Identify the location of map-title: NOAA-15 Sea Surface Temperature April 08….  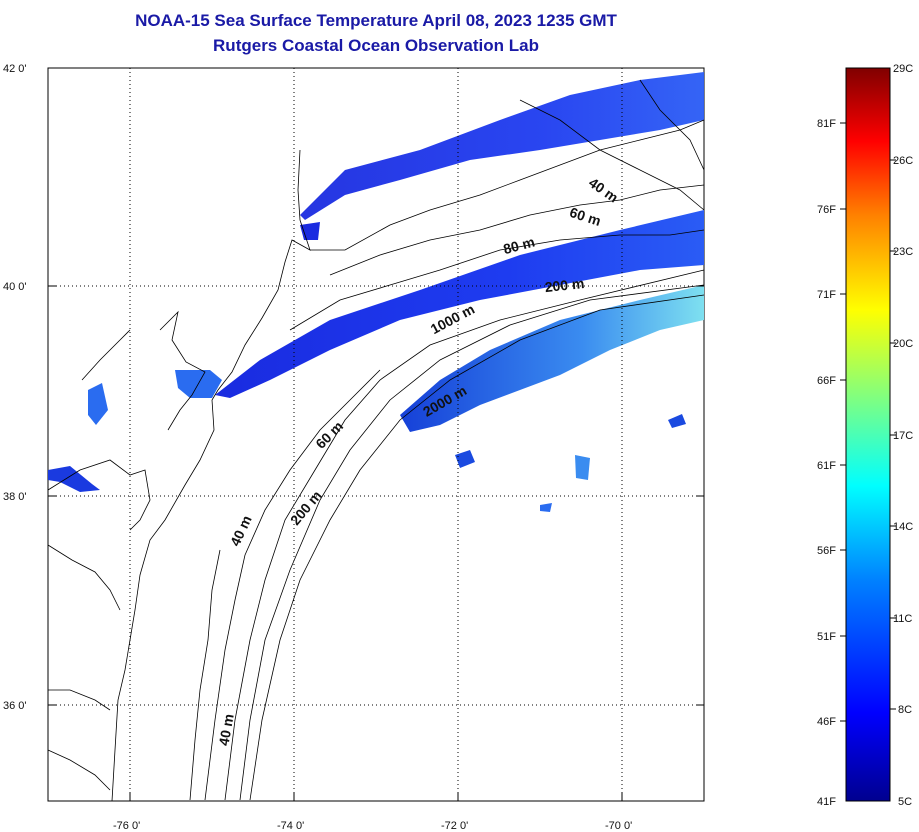
(376, 20).